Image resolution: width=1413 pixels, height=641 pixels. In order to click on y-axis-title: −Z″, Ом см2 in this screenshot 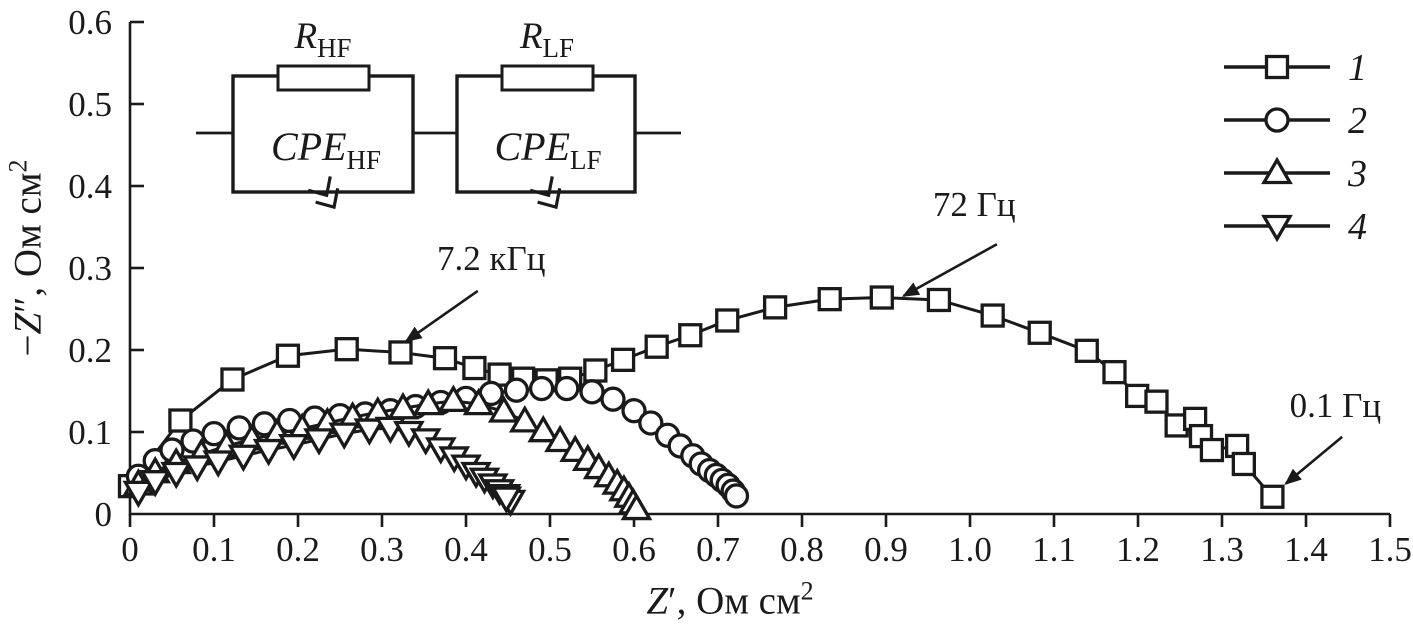, I will do `click(26, 258)`.